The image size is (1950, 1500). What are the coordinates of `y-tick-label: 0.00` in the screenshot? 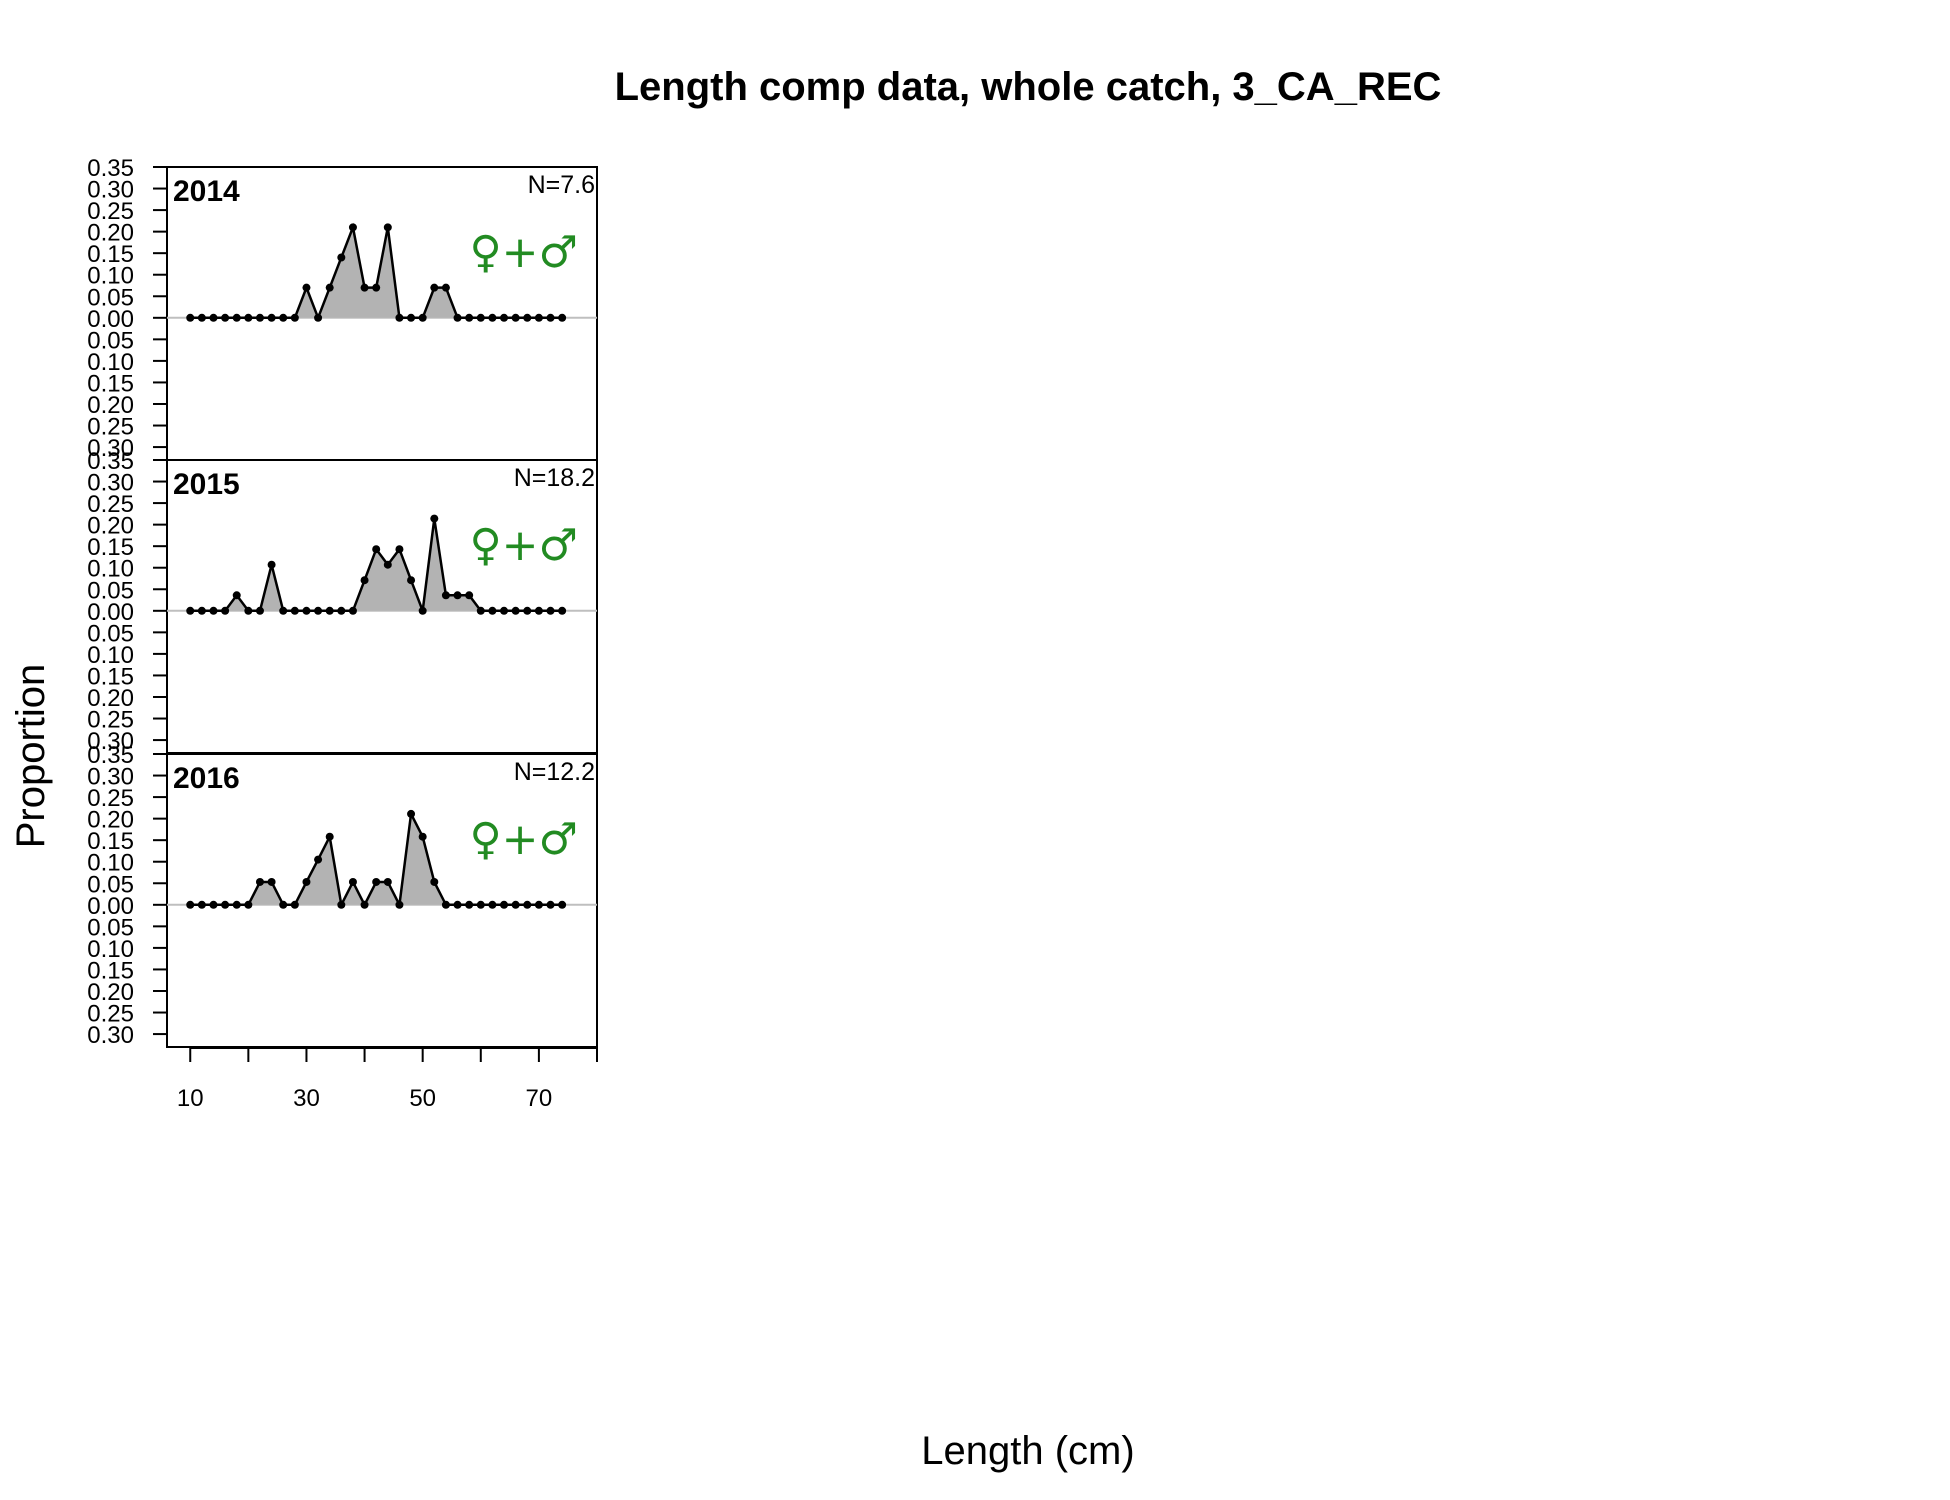 It's located at (110, 319).